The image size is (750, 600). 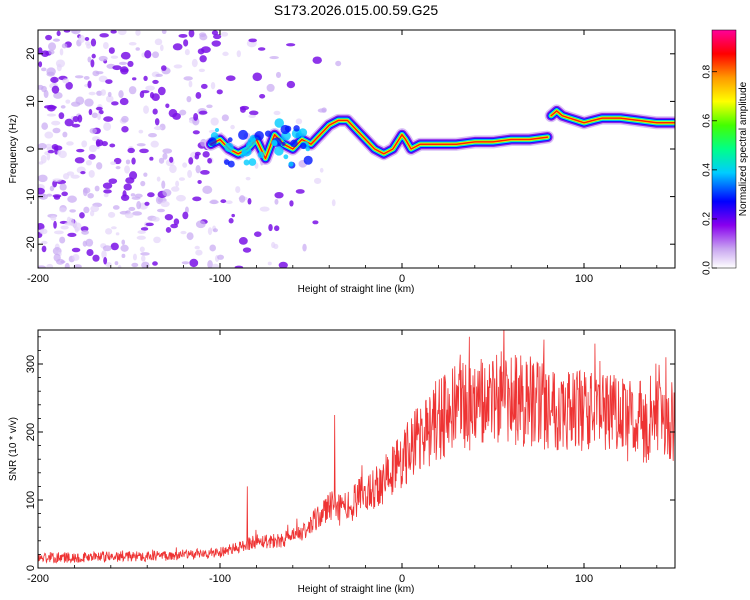 I want to click on x-tick-label: -200, so click(x=38, y=579).